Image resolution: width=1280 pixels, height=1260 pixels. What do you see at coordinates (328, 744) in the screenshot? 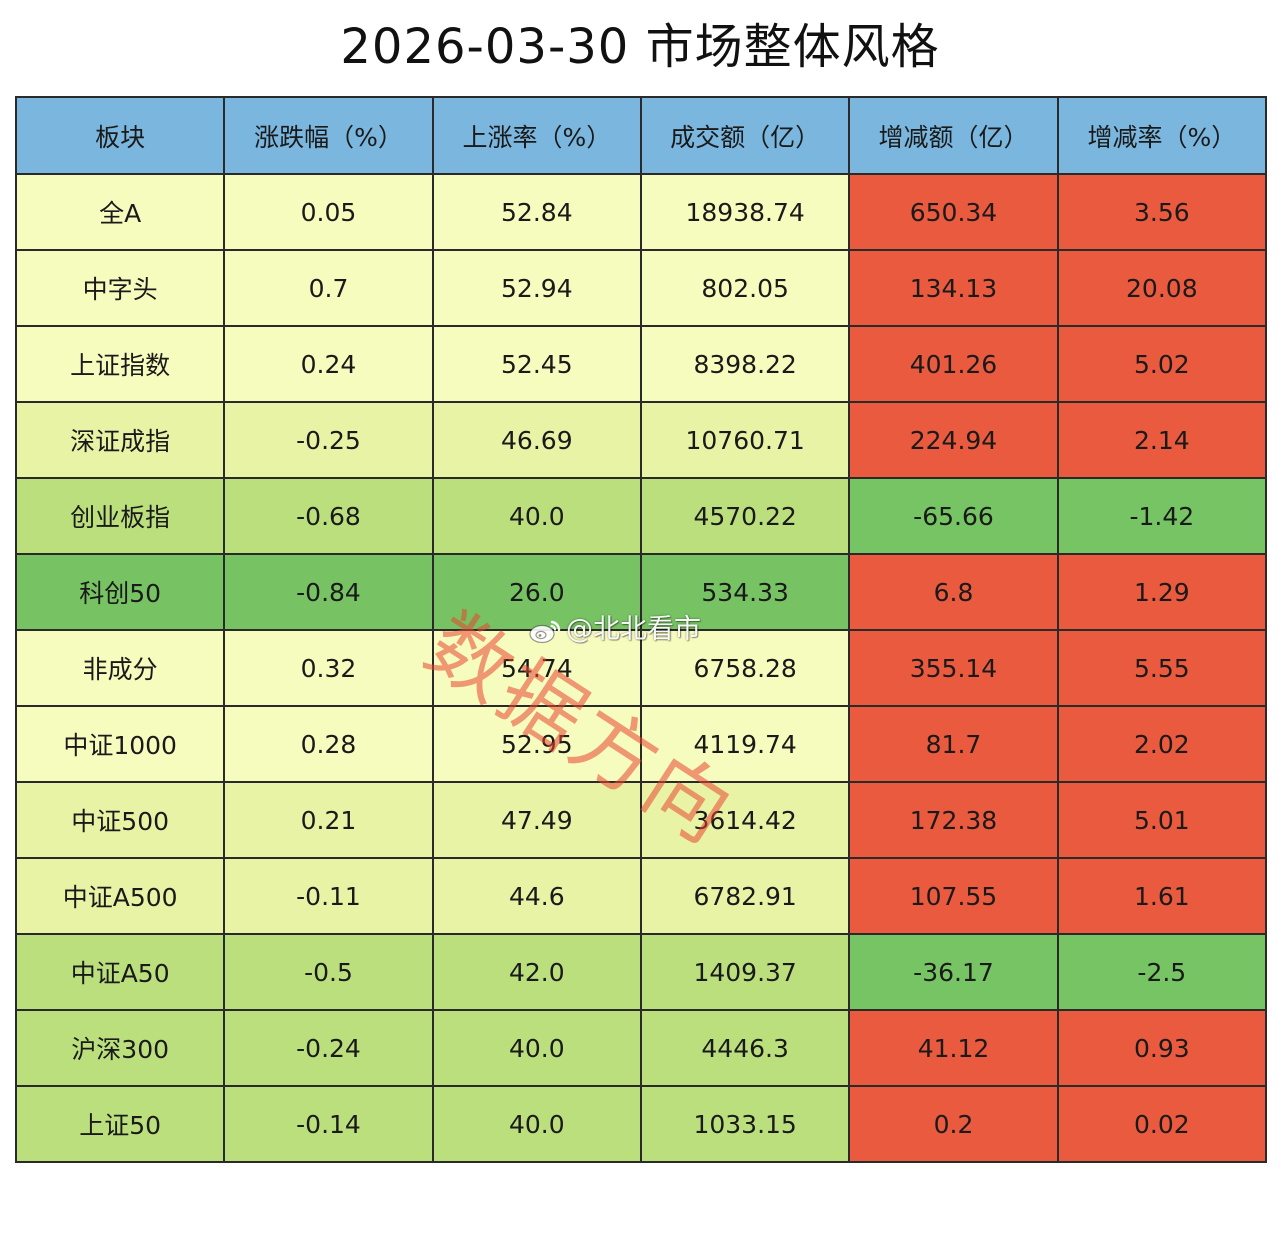
I see `table-cell: 0.28` at bounding box center [328, 744].